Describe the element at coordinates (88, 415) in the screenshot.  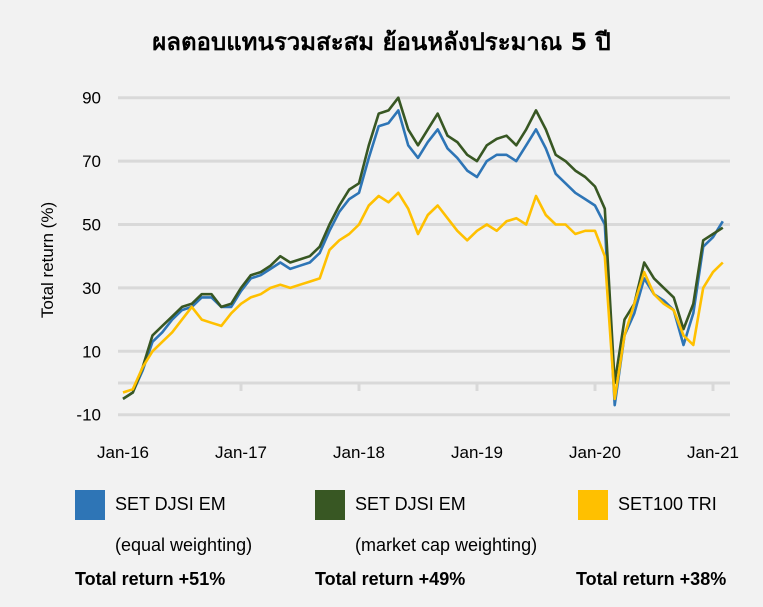
I see `y-tick-label: -10` at that location.